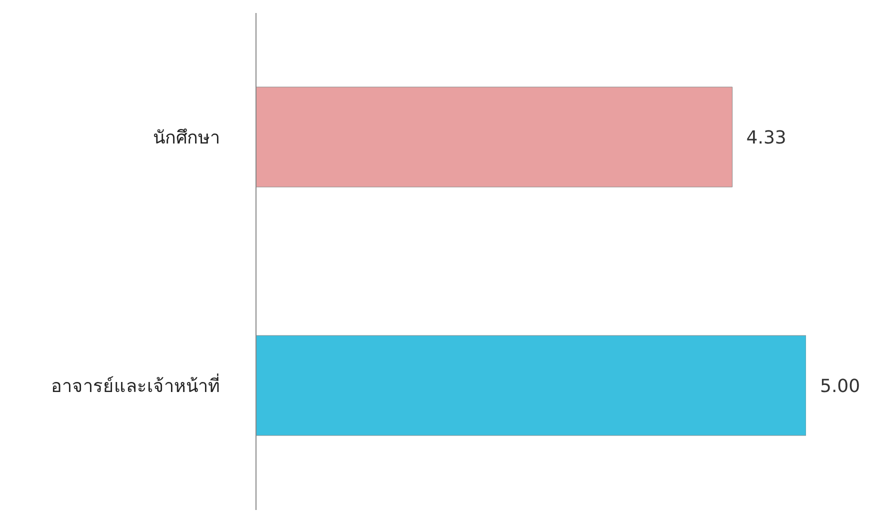 This screenshot has height=523, width=874. Describe the element at coordinates (766, 137) in the screenshot. I see `data-label: 4.33` at that location.